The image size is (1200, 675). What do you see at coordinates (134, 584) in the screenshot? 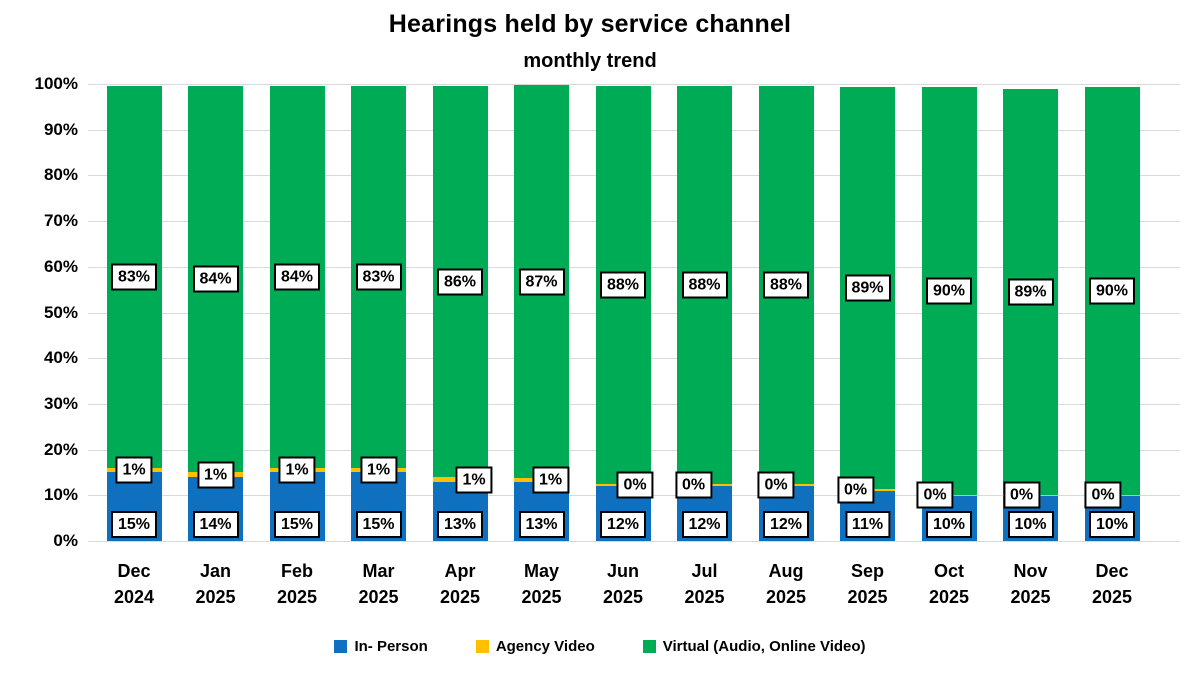
I see `x-axis-tick-label: Dec 2024` at bounding box center [134, 584].